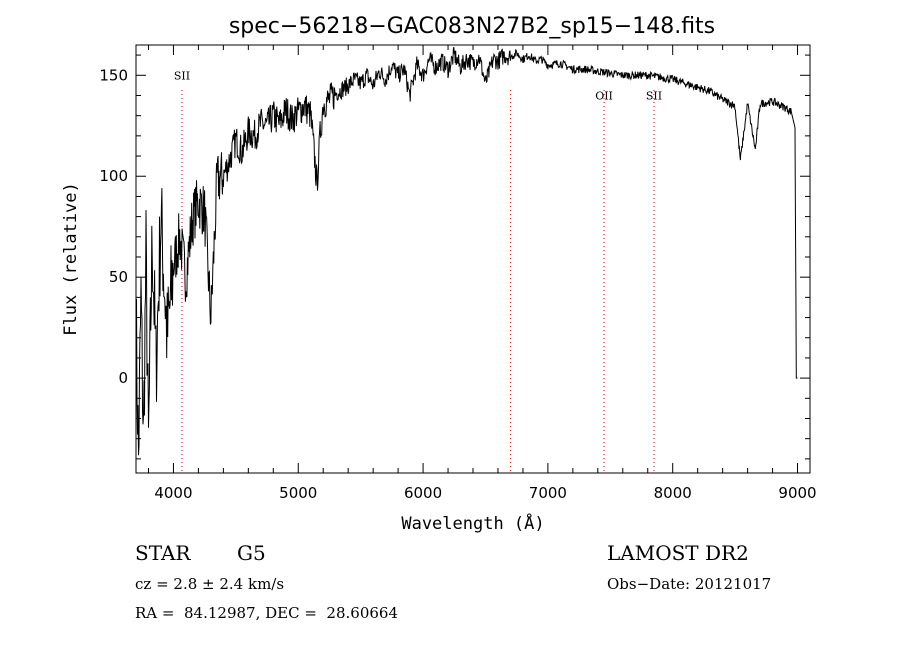 The height and width of the screenshot is (650, 900). Describe the element at coordinates (123, 378) in the screenshot. I see `y-tick-label: 0` at that location.